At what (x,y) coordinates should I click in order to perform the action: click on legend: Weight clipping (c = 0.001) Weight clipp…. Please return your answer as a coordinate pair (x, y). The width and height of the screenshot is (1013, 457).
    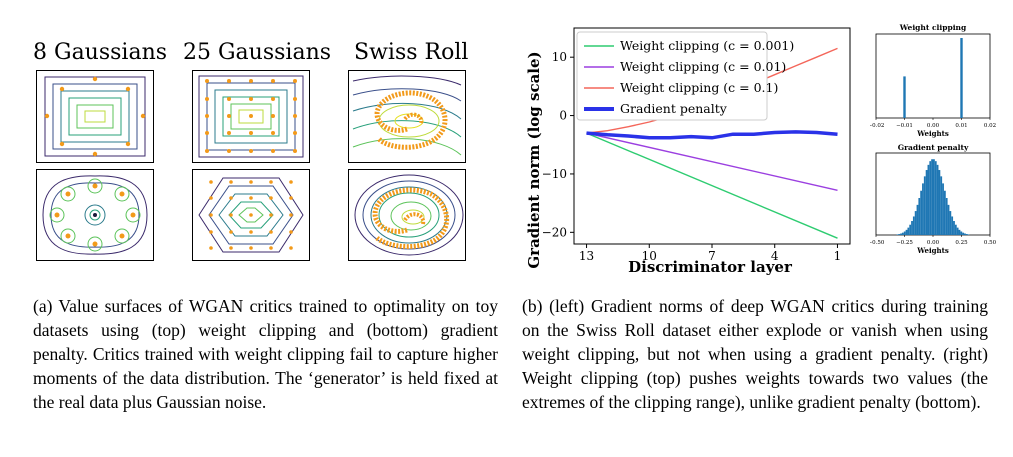
    Looking at the image, I should click on (685, 76).